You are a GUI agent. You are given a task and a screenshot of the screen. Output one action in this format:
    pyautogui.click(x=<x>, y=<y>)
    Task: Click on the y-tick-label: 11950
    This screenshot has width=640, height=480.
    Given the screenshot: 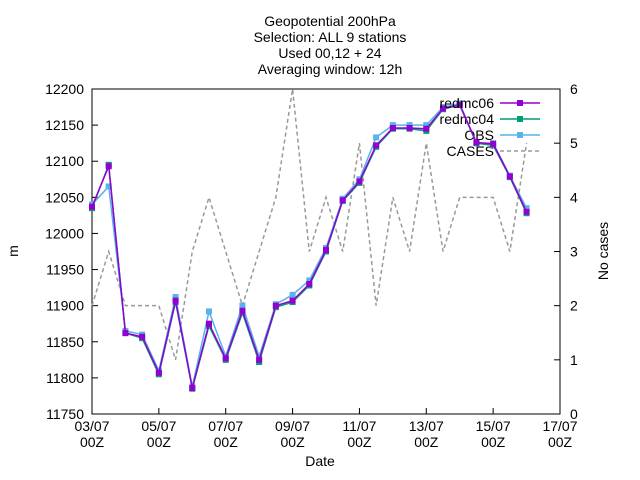 What is the action you would take?
    pyautogui.click(x=65, y=270)
    